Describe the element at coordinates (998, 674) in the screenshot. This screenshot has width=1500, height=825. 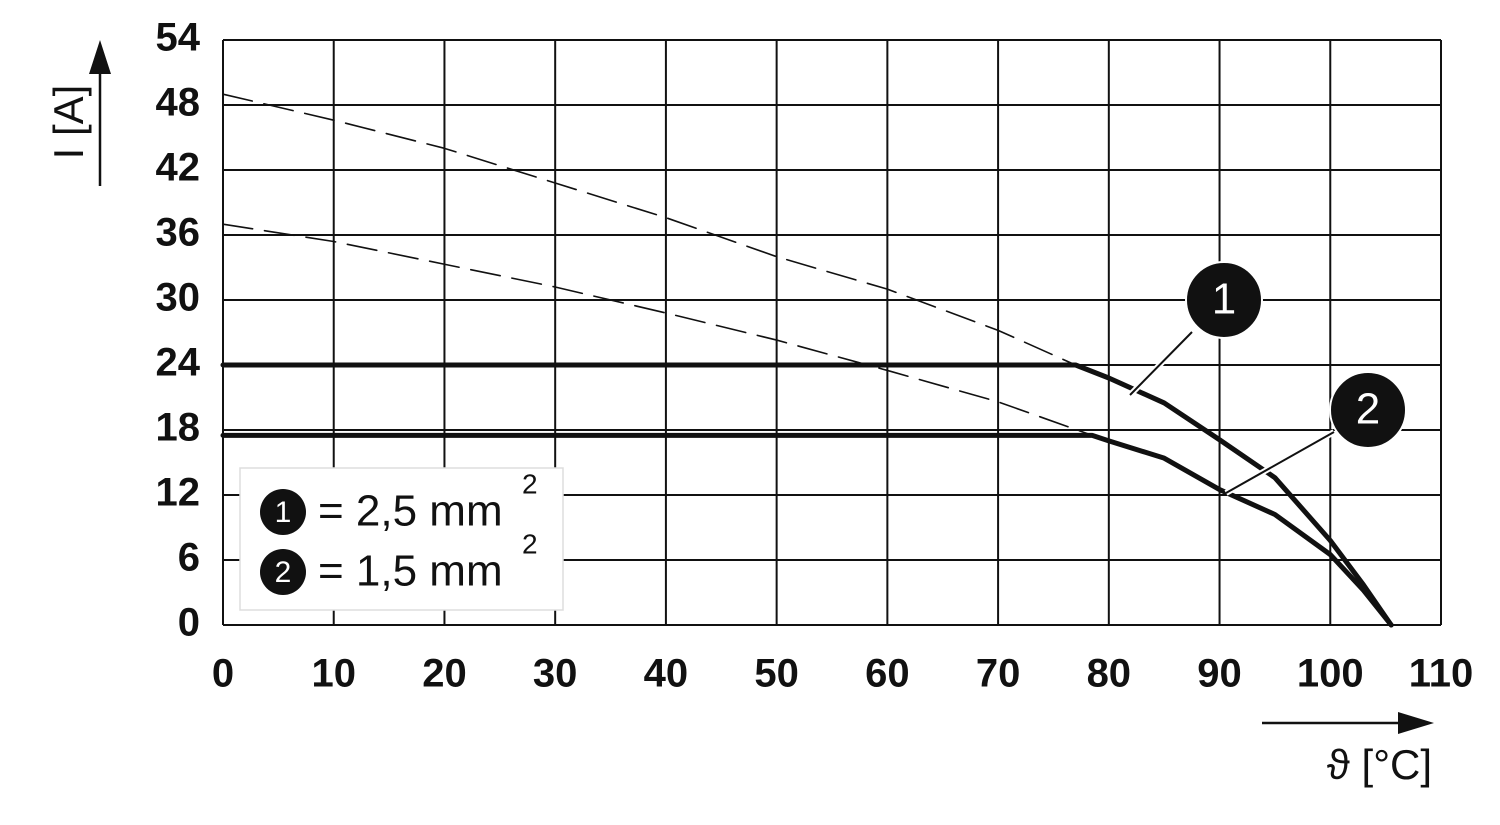
I see `x-tick-label: 70` at that location.